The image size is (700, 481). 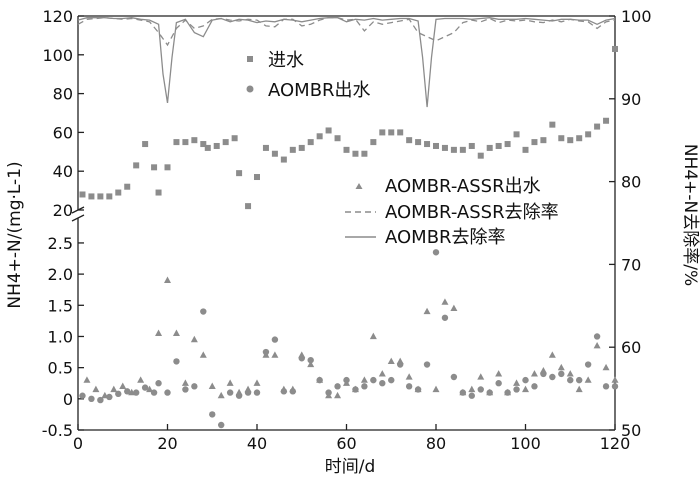 I want to click on y-tick-label-left-lower: 1.5, so click(x=60, y=305).